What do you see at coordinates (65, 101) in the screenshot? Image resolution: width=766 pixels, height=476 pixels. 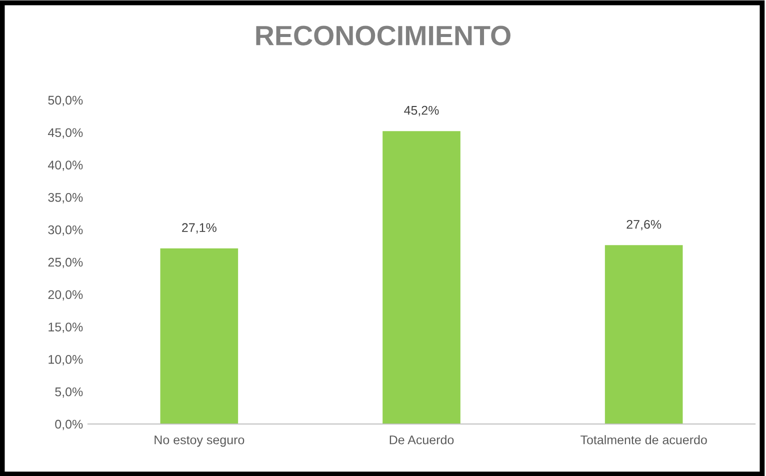 I see `y-tick-label: 50,0%` at bounding box center [65, 101].